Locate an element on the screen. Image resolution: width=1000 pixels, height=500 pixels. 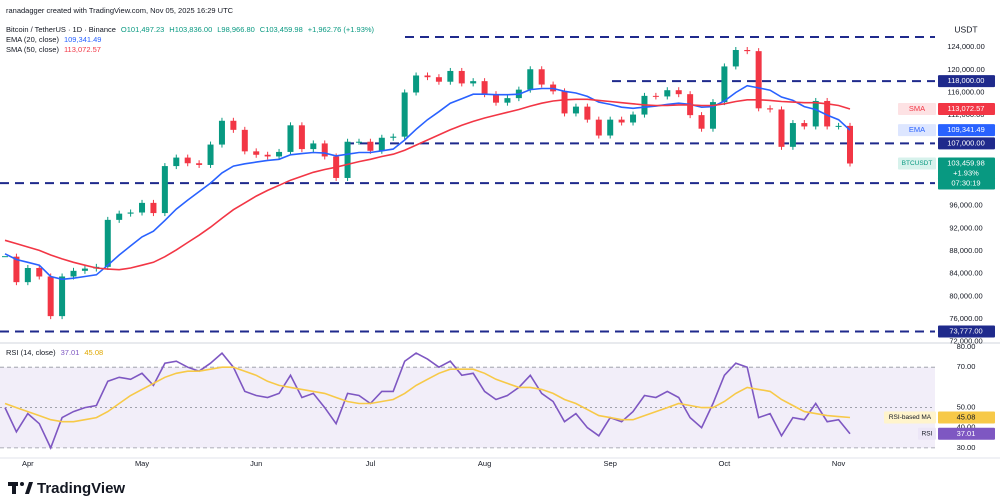
ohlc-value: O101,497.23 is located at coordinates (142, 29).